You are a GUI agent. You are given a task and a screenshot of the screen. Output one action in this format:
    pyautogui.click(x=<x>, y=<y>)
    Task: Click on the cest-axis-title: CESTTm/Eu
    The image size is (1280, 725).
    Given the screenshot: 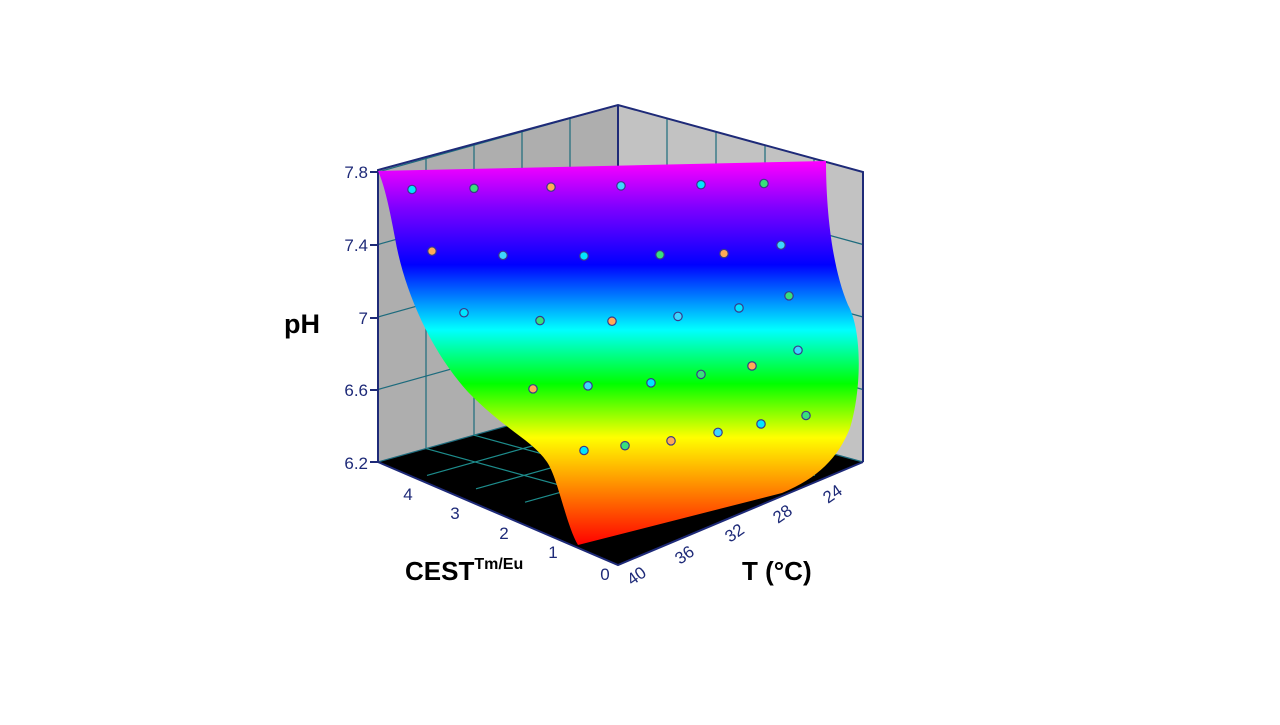 What is the action you would take?
    pyautogui.click(x=464, y=571)
    